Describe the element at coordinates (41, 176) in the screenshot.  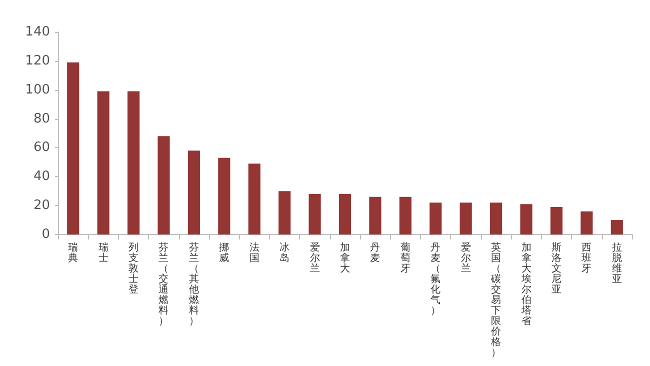
I see `y-tick-label: 40` at that location.